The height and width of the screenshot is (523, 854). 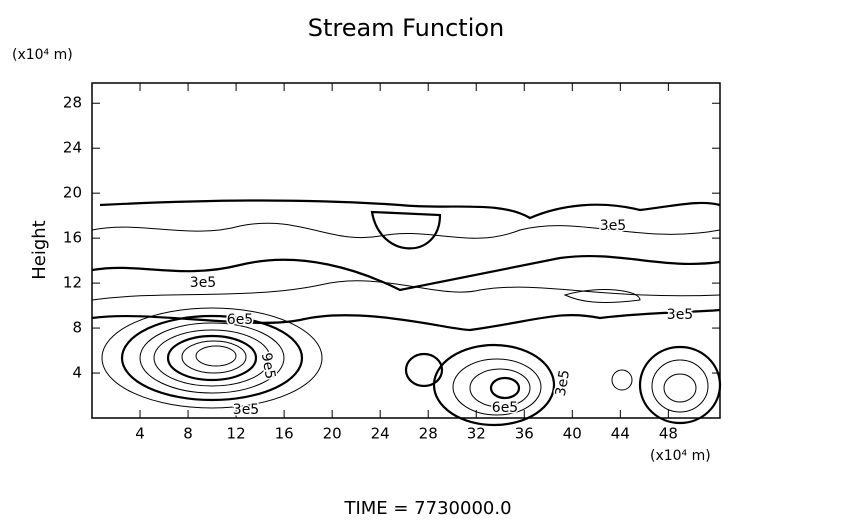 I want to click on y-tick-label: 28, so click(x=72, y=103).